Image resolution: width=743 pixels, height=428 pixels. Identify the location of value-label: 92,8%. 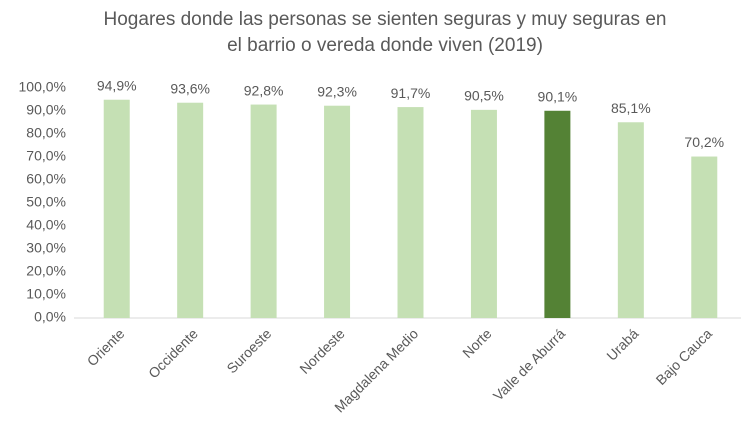
(264, 90).